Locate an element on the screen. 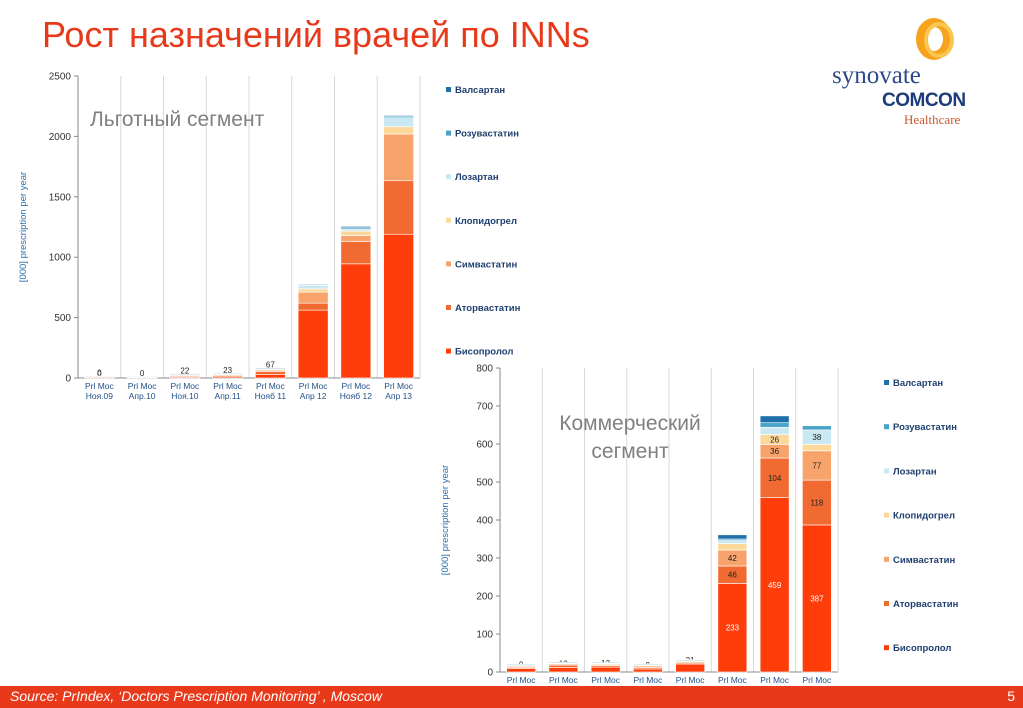 The height and width of the screenshot is (708, 1023). bar-data-label: 36 is located at coordinates (774, 451).